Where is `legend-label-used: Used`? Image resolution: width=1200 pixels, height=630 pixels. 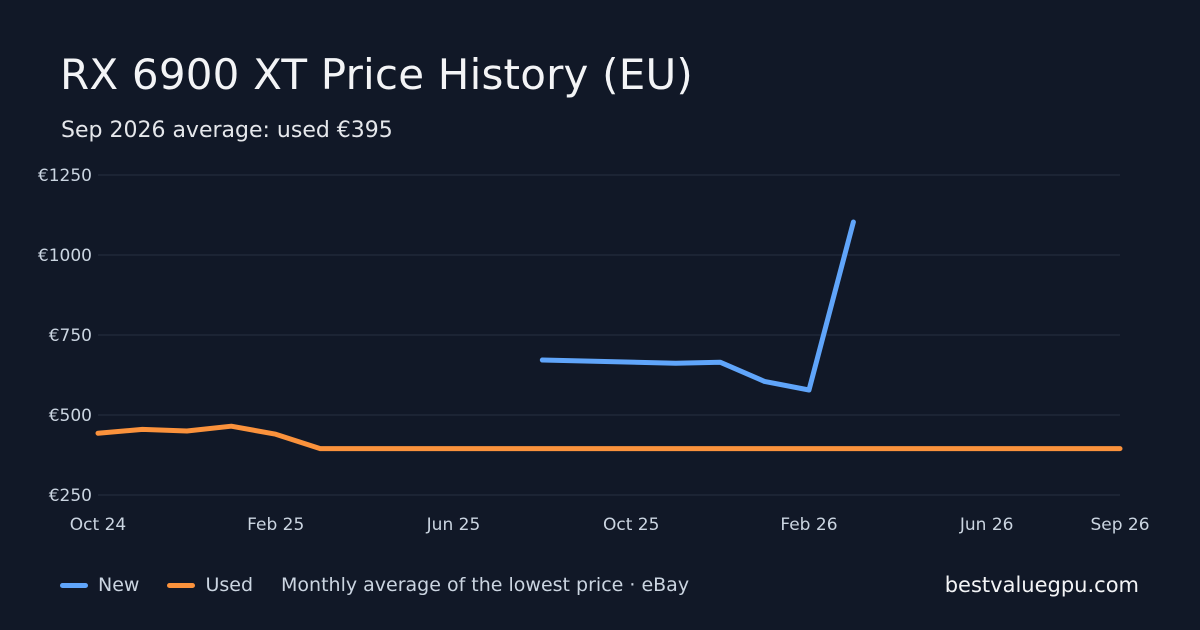 legend-label-used: Used is located at coordinates (229, 585).